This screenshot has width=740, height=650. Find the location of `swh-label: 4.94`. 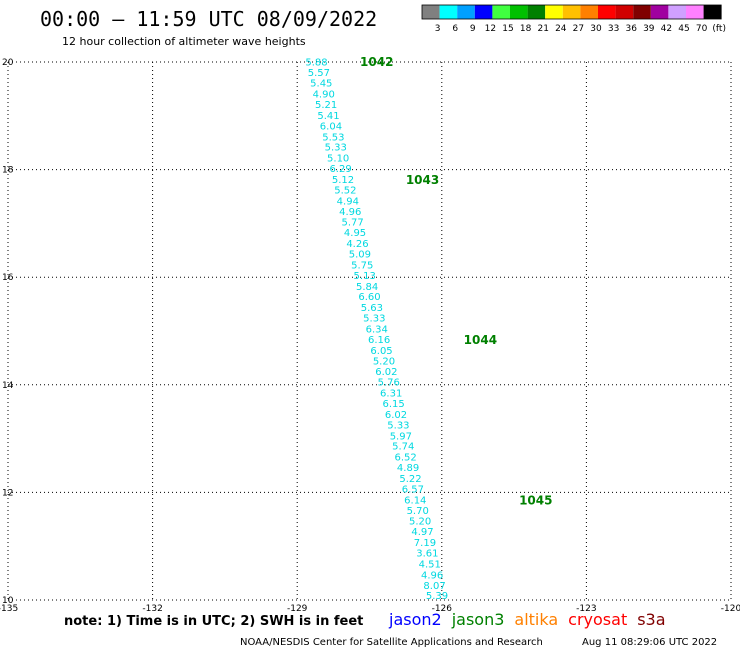

swh-label: 4.94 is located at coordinates (348, 201).